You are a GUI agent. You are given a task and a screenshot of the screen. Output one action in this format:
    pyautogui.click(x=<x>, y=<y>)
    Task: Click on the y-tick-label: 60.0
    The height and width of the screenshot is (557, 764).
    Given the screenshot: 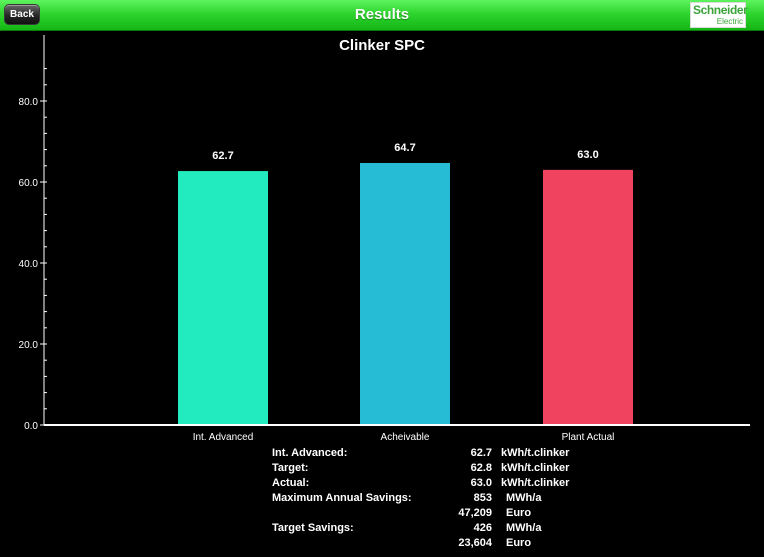 What is the action you would take?
    pyautogui.click(x=29, y=183)
    